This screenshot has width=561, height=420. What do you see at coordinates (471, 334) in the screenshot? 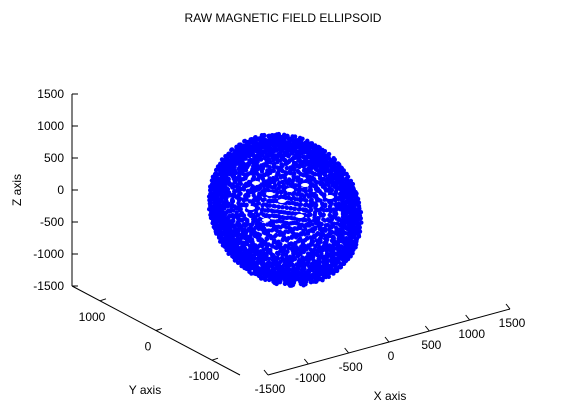
I see `x-tick-label: 1000` at bounding box center [471, 334].